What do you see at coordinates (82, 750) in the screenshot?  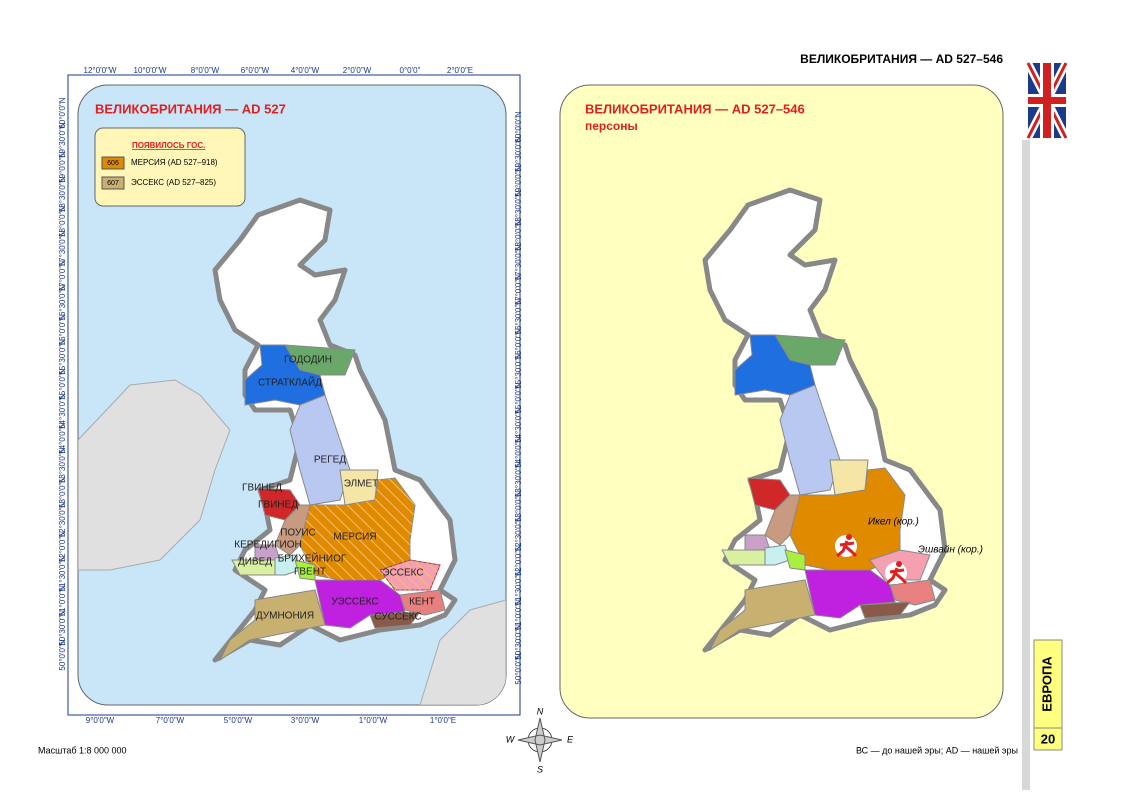 I see `scale: Масштаб 1:8 000 000` at bounding box center [82, 750].